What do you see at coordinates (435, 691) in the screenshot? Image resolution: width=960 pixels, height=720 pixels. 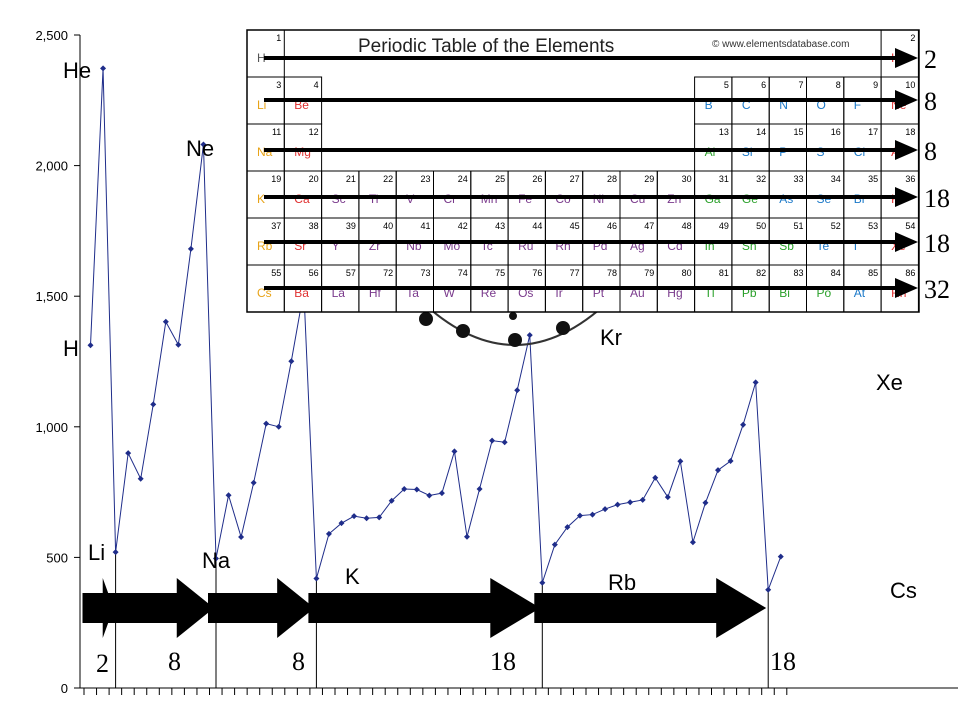 I see `x-axis-ticks` at bounding box center [435, 691].